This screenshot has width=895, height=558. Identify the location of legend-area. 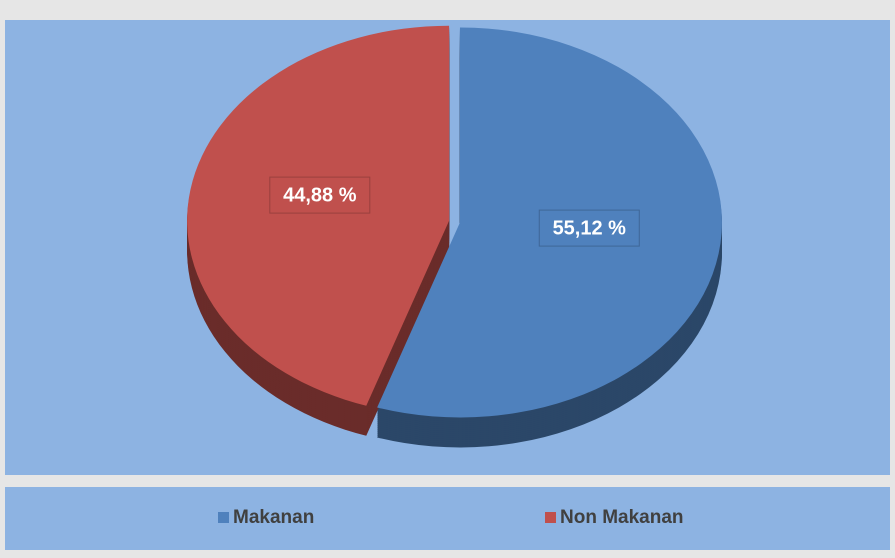
(447, 518).